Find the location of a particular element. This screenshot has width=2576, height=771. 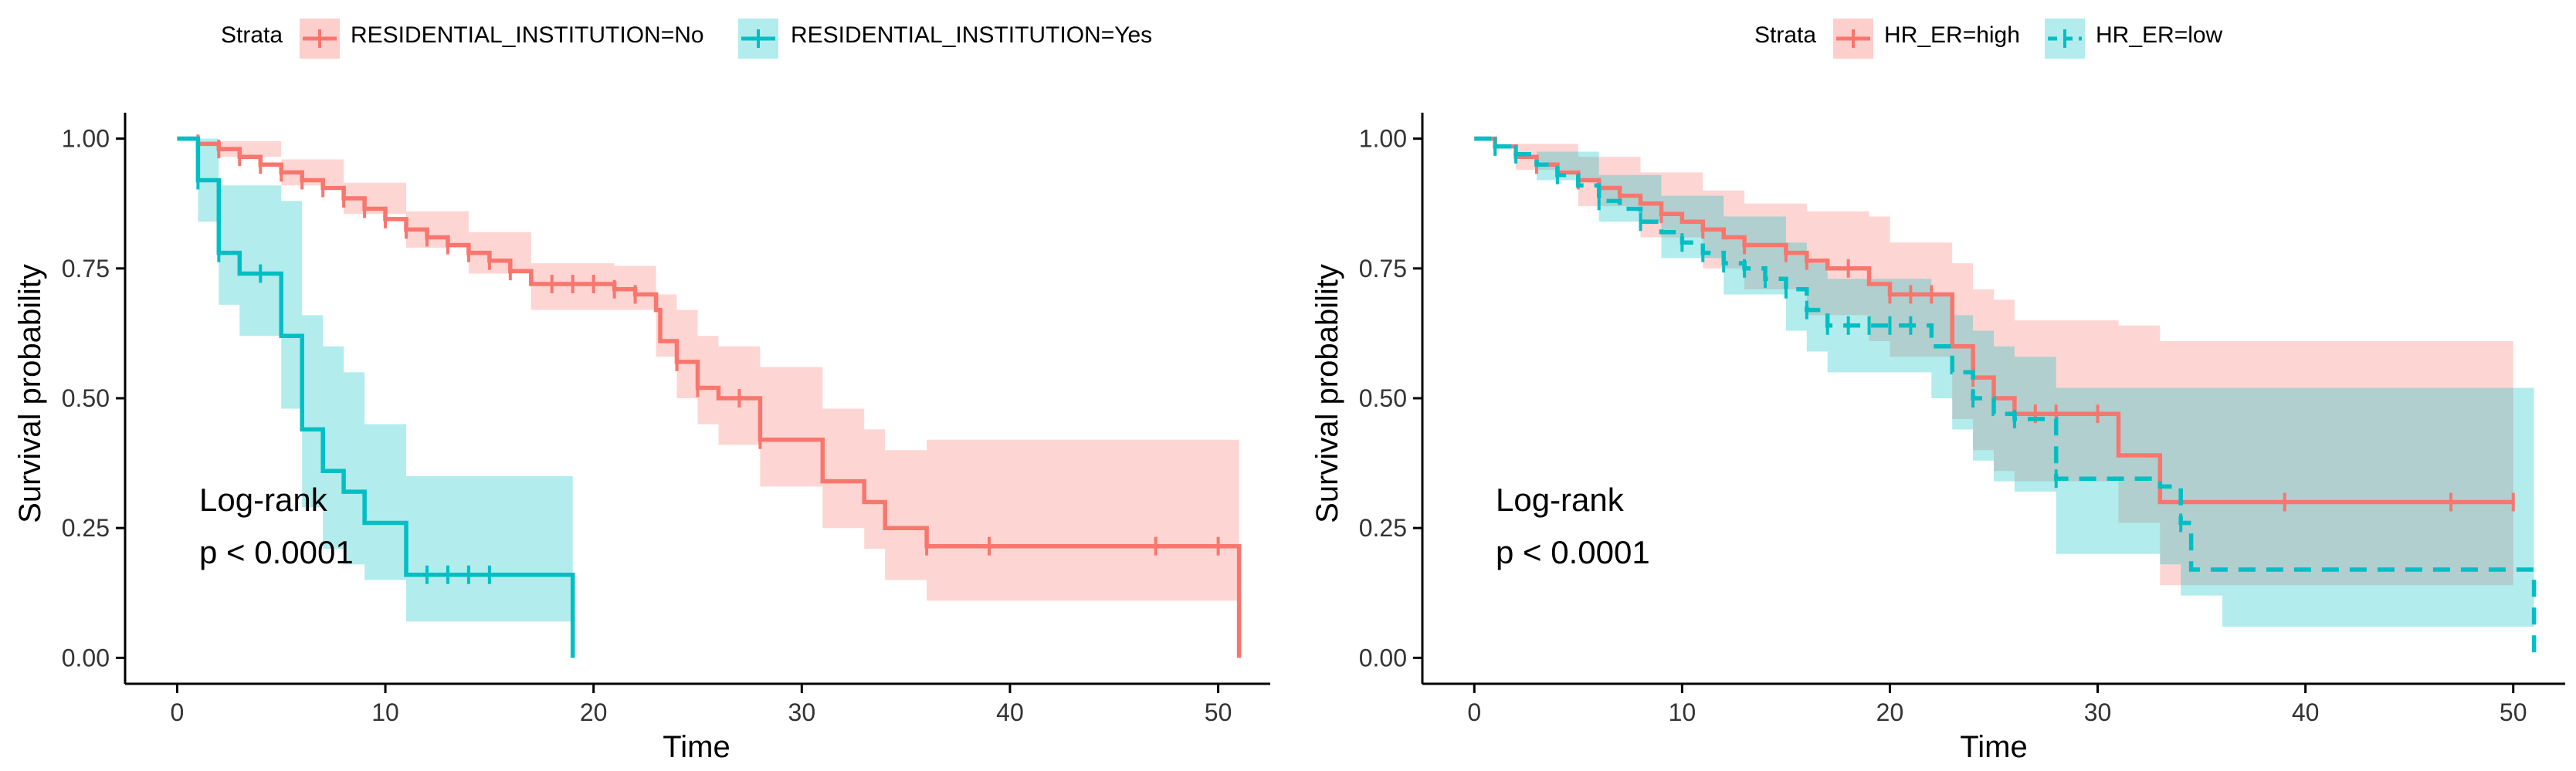

legend-label-1: RESIDENTIAL_INSTITUTION=Yes is located at coordinates (971, 35).